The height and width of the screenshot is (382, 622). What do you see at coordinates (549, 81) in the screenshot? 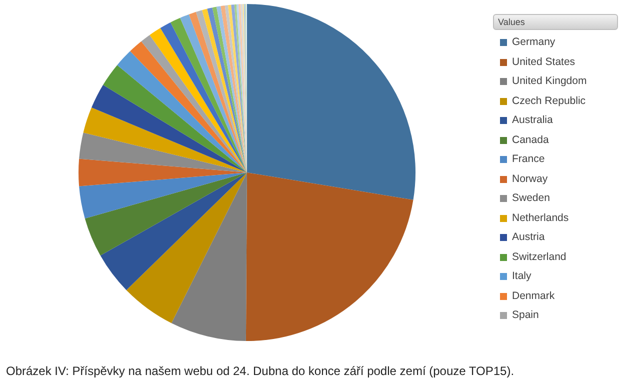
I see `legend-label: United Kingdom` at bounding box center [549, 81].